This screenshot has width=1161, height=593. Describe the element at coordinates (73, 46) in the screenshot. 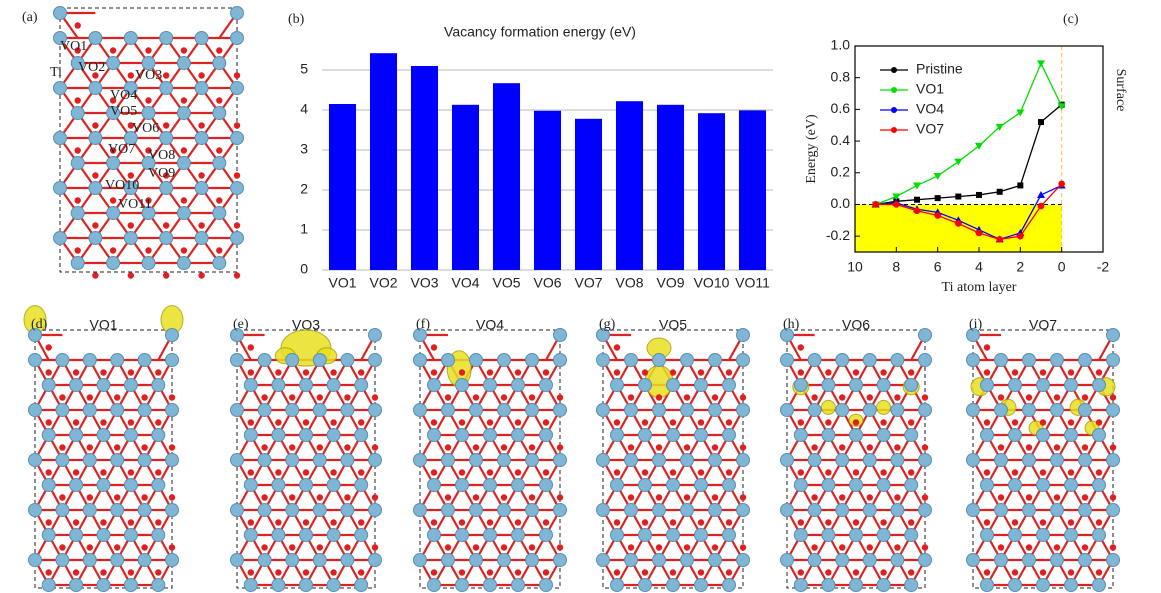

I see `site-label: VO1` at that location.